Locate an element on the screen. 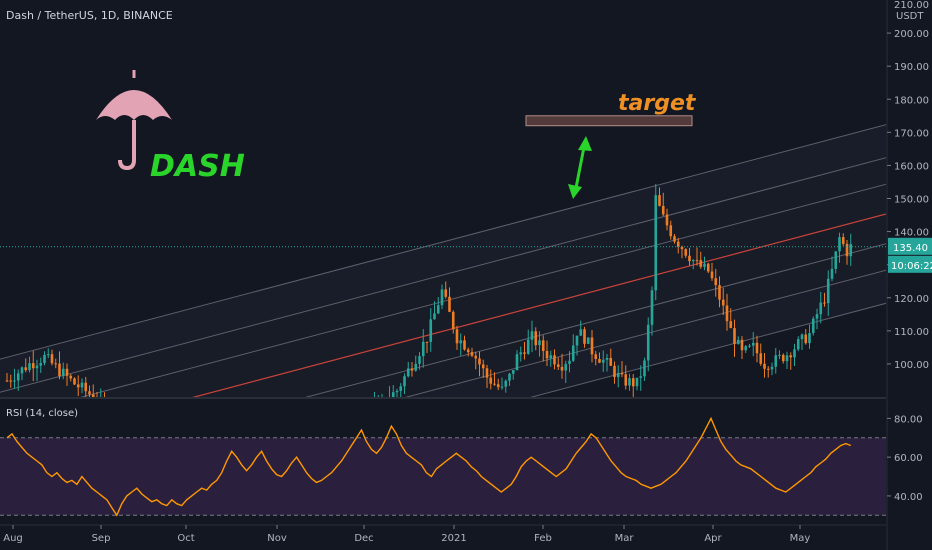 Image resolution: width=932 pixels, height=550 pixels. price-tick-label: 180.00 is located at coordinates (911, 100).